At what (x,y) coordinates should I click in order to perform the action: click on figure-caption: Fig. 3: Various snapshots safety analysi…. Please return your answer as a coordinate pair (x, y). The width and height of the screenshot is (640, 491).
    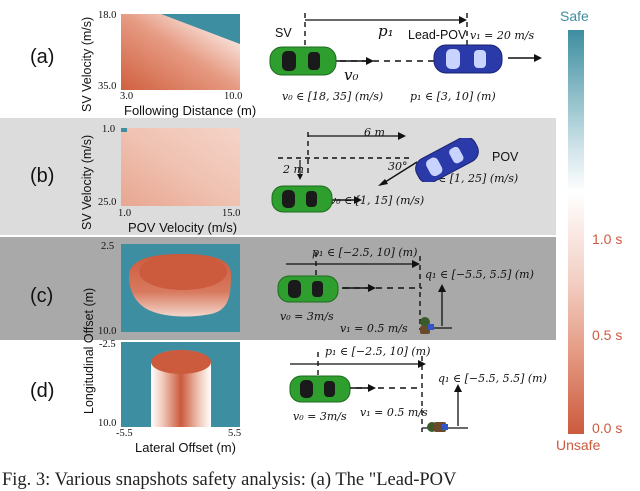
    Looking at the image, I should click on (229, 480).